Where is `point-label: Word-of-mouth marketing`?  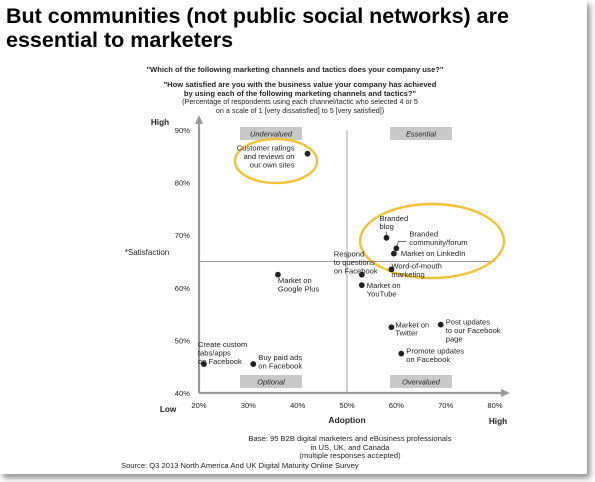 point-label: Word-of-mouth marketing is located at coordinates (416, 269).